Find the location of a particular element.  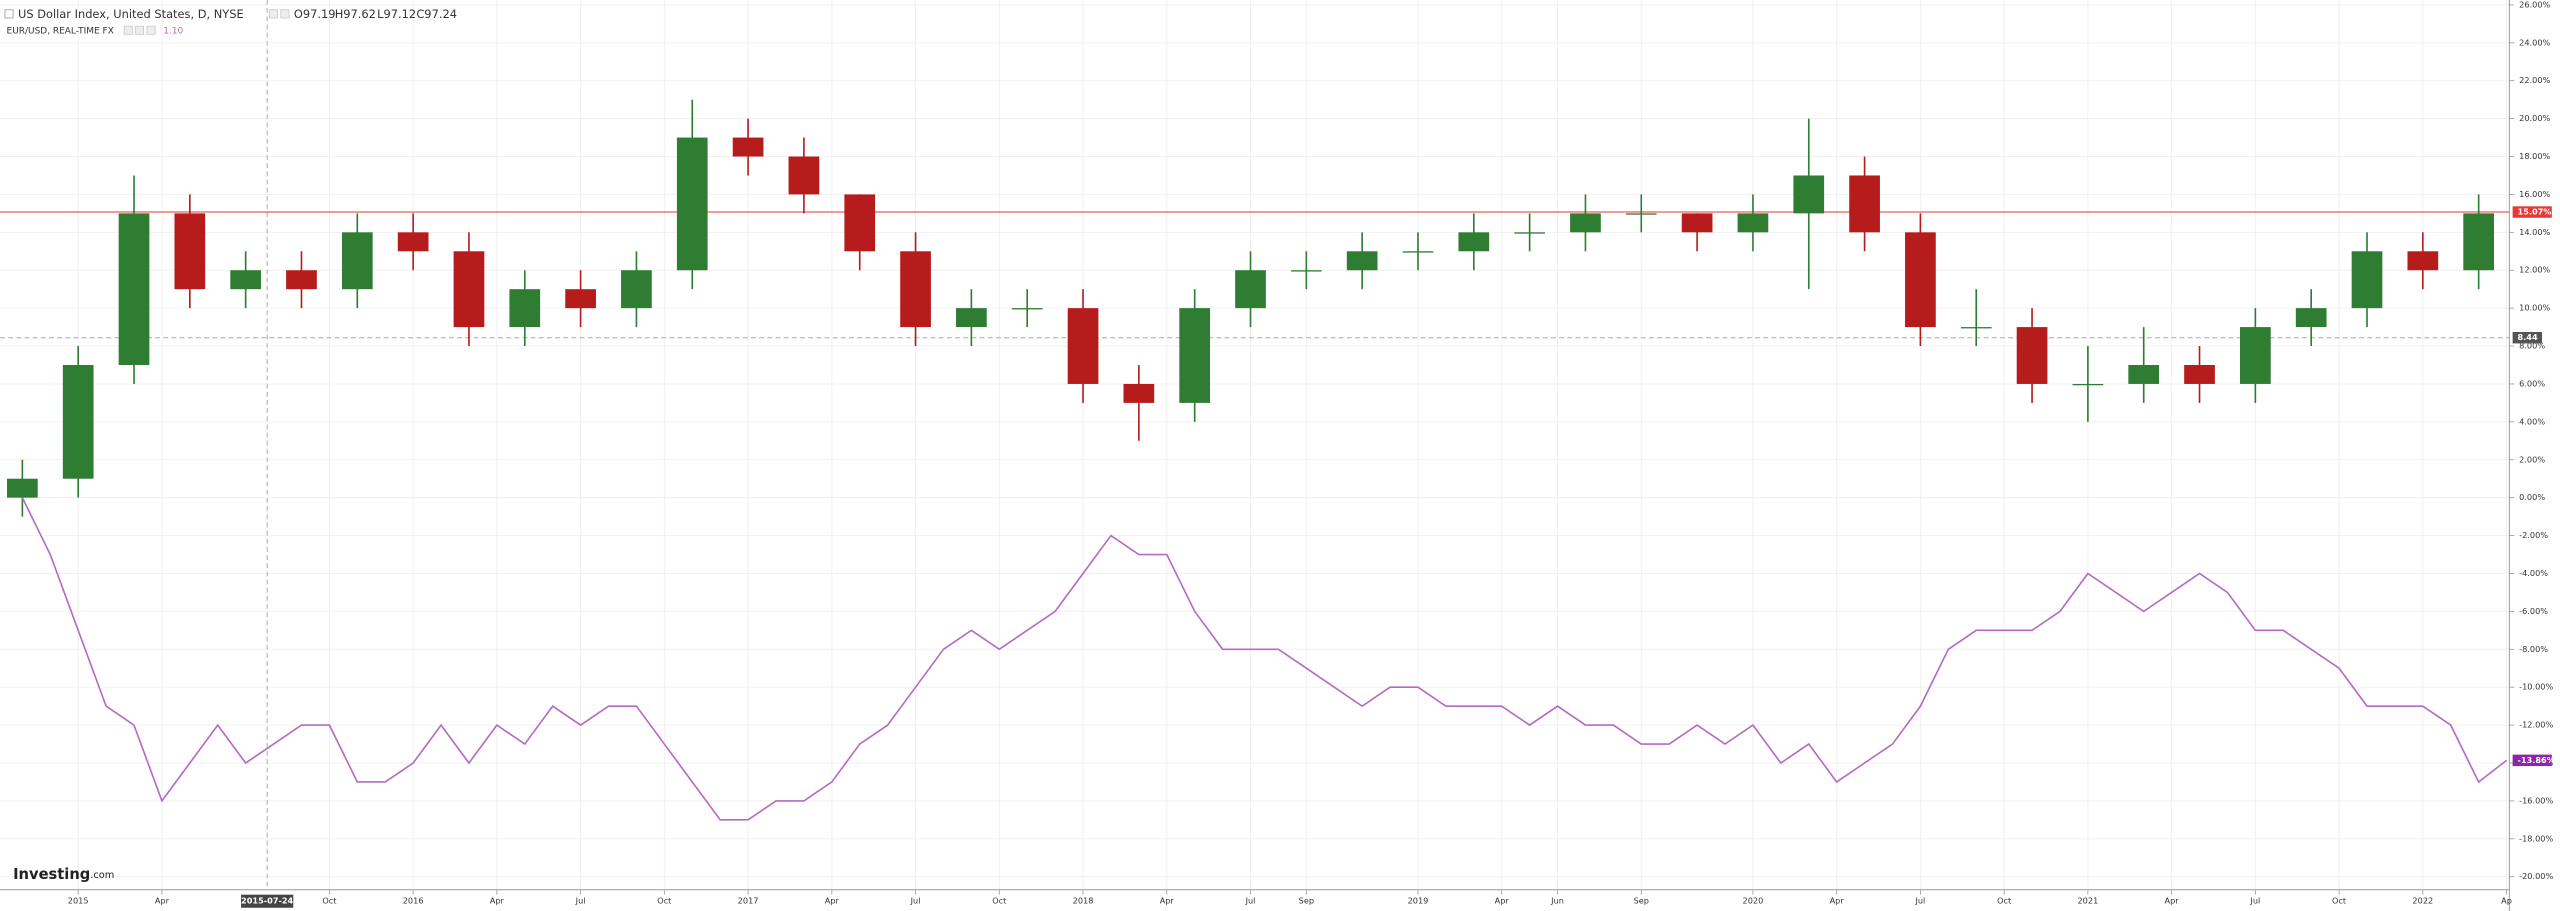

y-tick-label: -8.00% is located at coordinates (2533, 649).